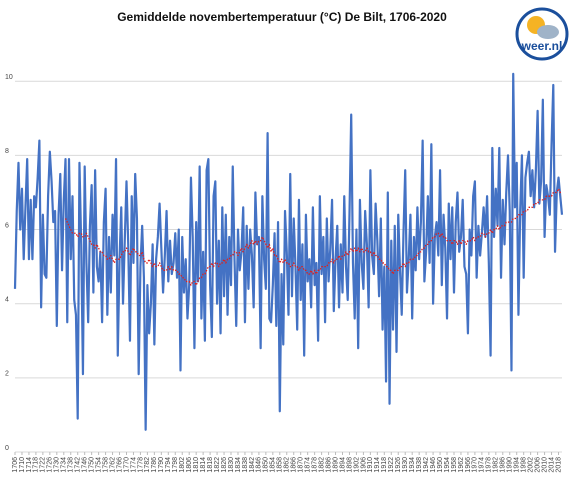 This screenshot has width=582, height=478. Describe the element at coordinates (105, 465) in the screenshot. I see `x-tick-label: 1758` at that location.